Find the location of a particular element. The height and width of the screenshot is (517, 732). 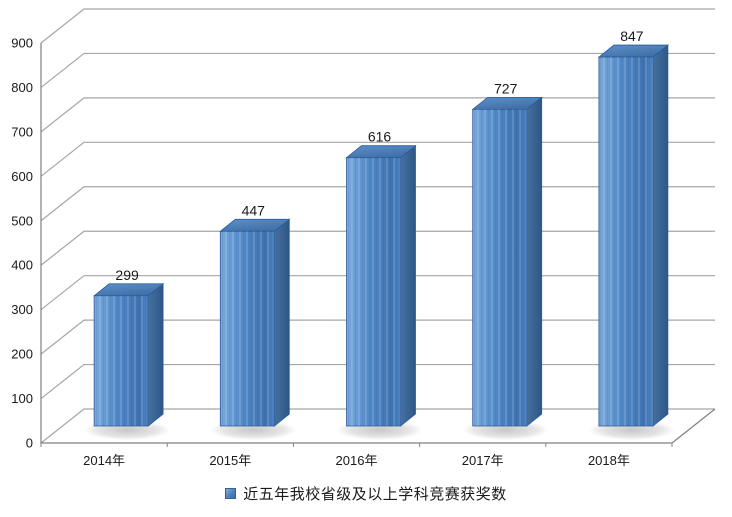

y-axis-label: 500 is located at coordinates (22, 220).